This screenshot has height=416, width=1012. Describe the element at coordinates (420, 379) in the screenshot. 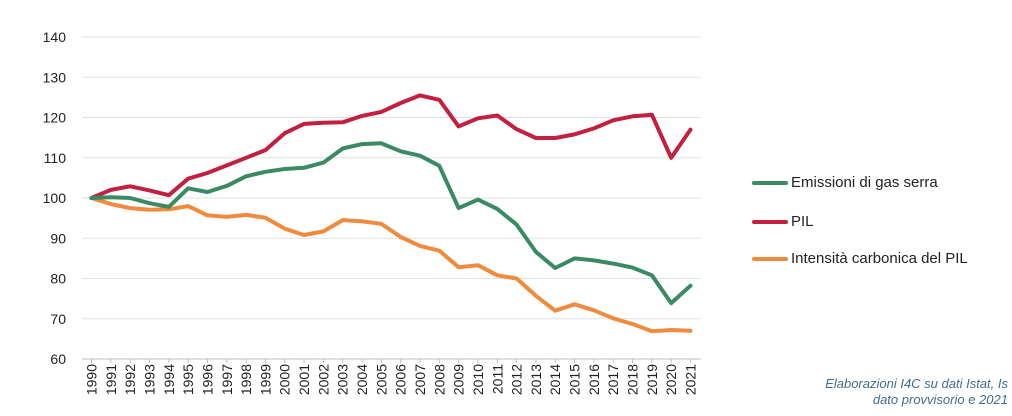

I see `x-tick-label-2007: 2007` at that location.